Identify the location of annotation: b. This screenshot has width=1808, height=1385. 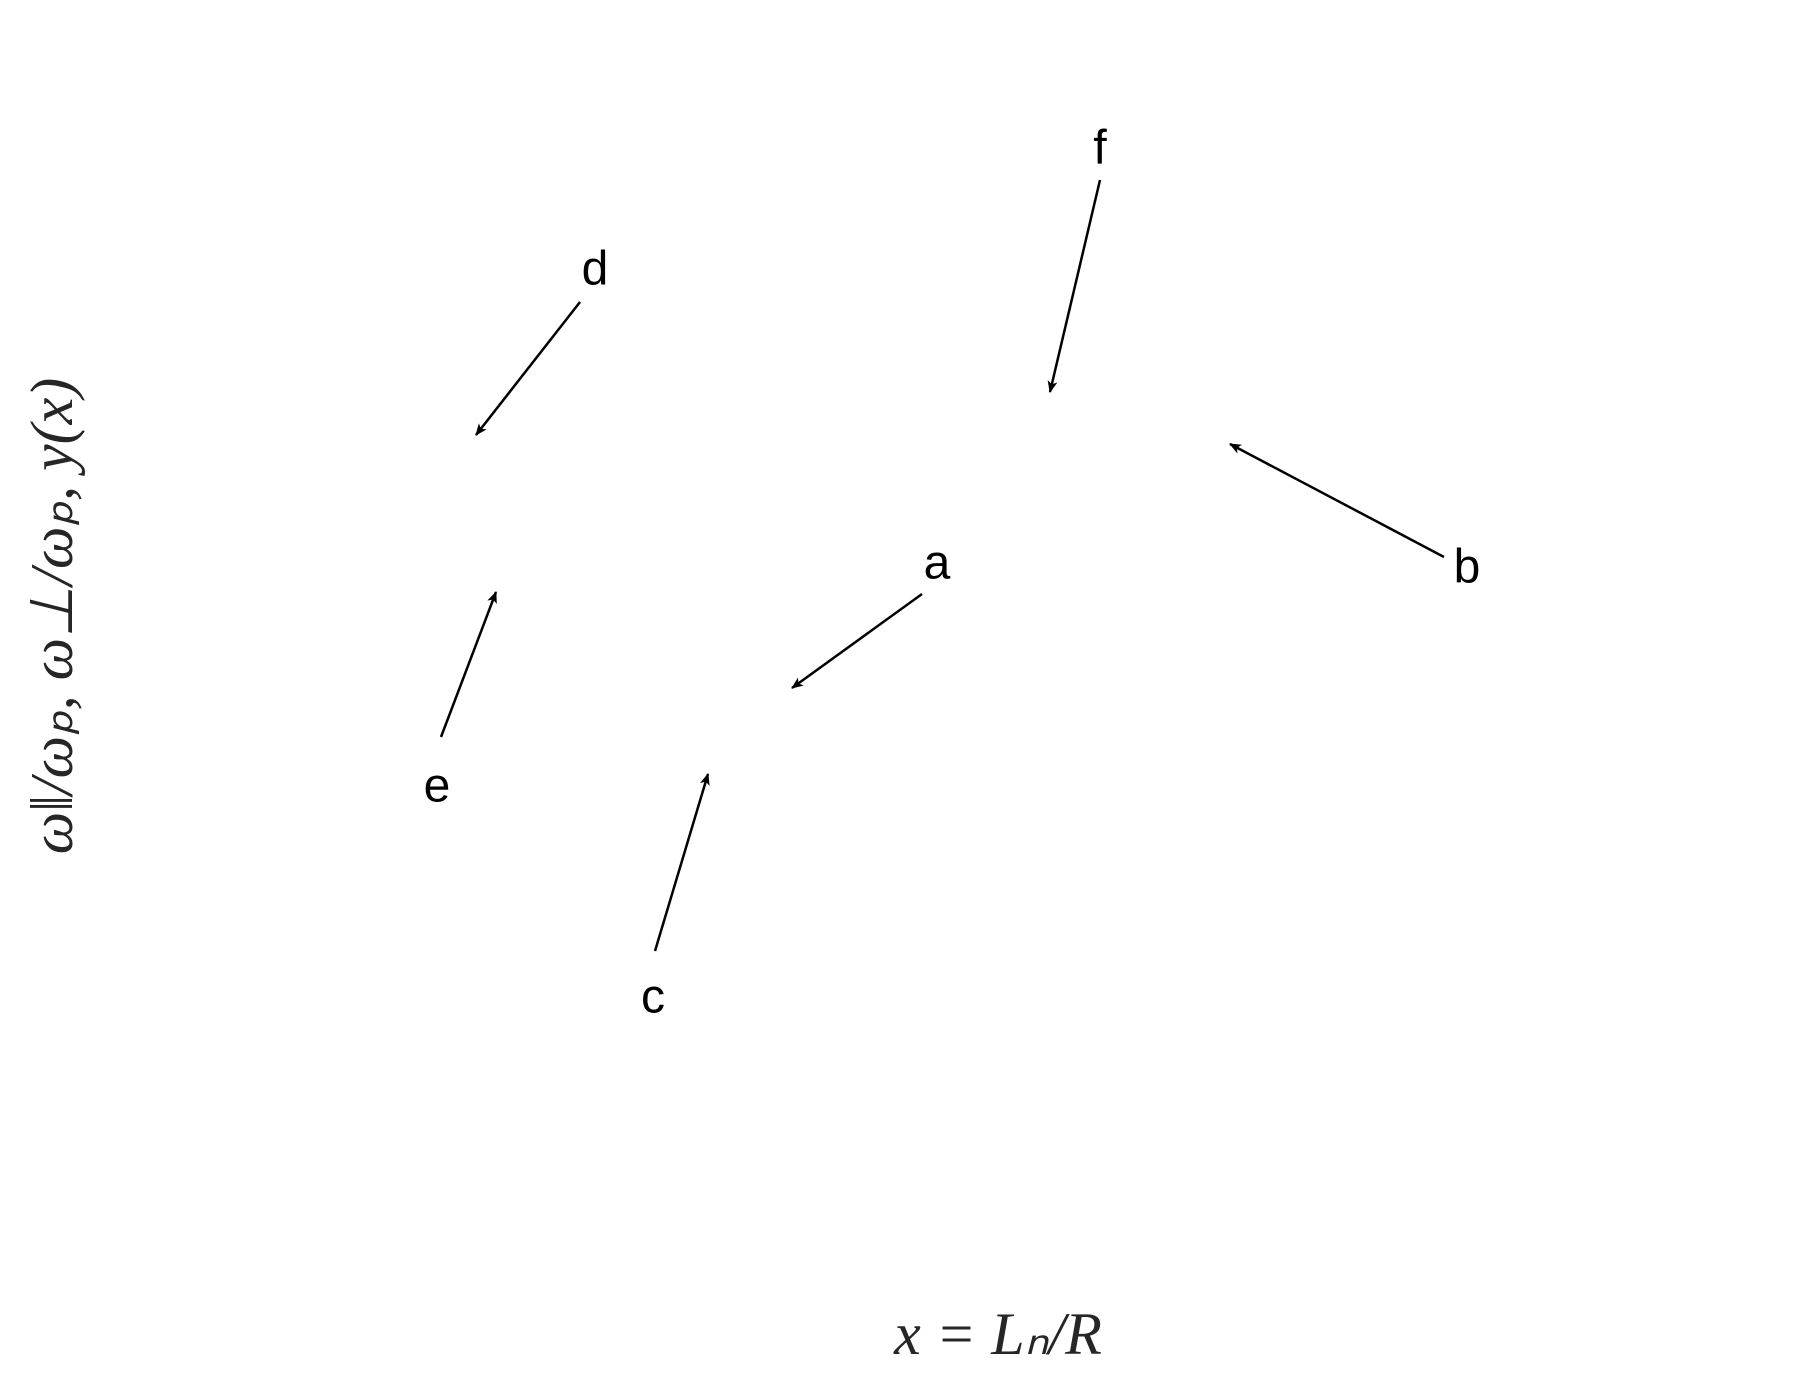
(1467, 567).